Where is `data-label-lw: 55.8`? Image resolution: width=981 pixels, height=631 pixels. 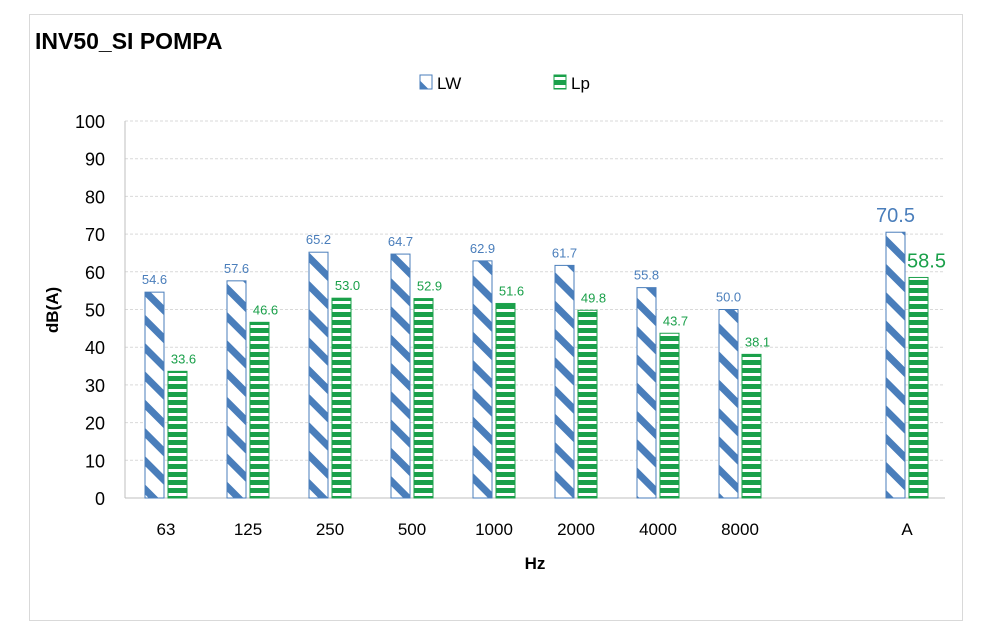
data-label-lw: 55.8 is located at coordinates (646, 275).